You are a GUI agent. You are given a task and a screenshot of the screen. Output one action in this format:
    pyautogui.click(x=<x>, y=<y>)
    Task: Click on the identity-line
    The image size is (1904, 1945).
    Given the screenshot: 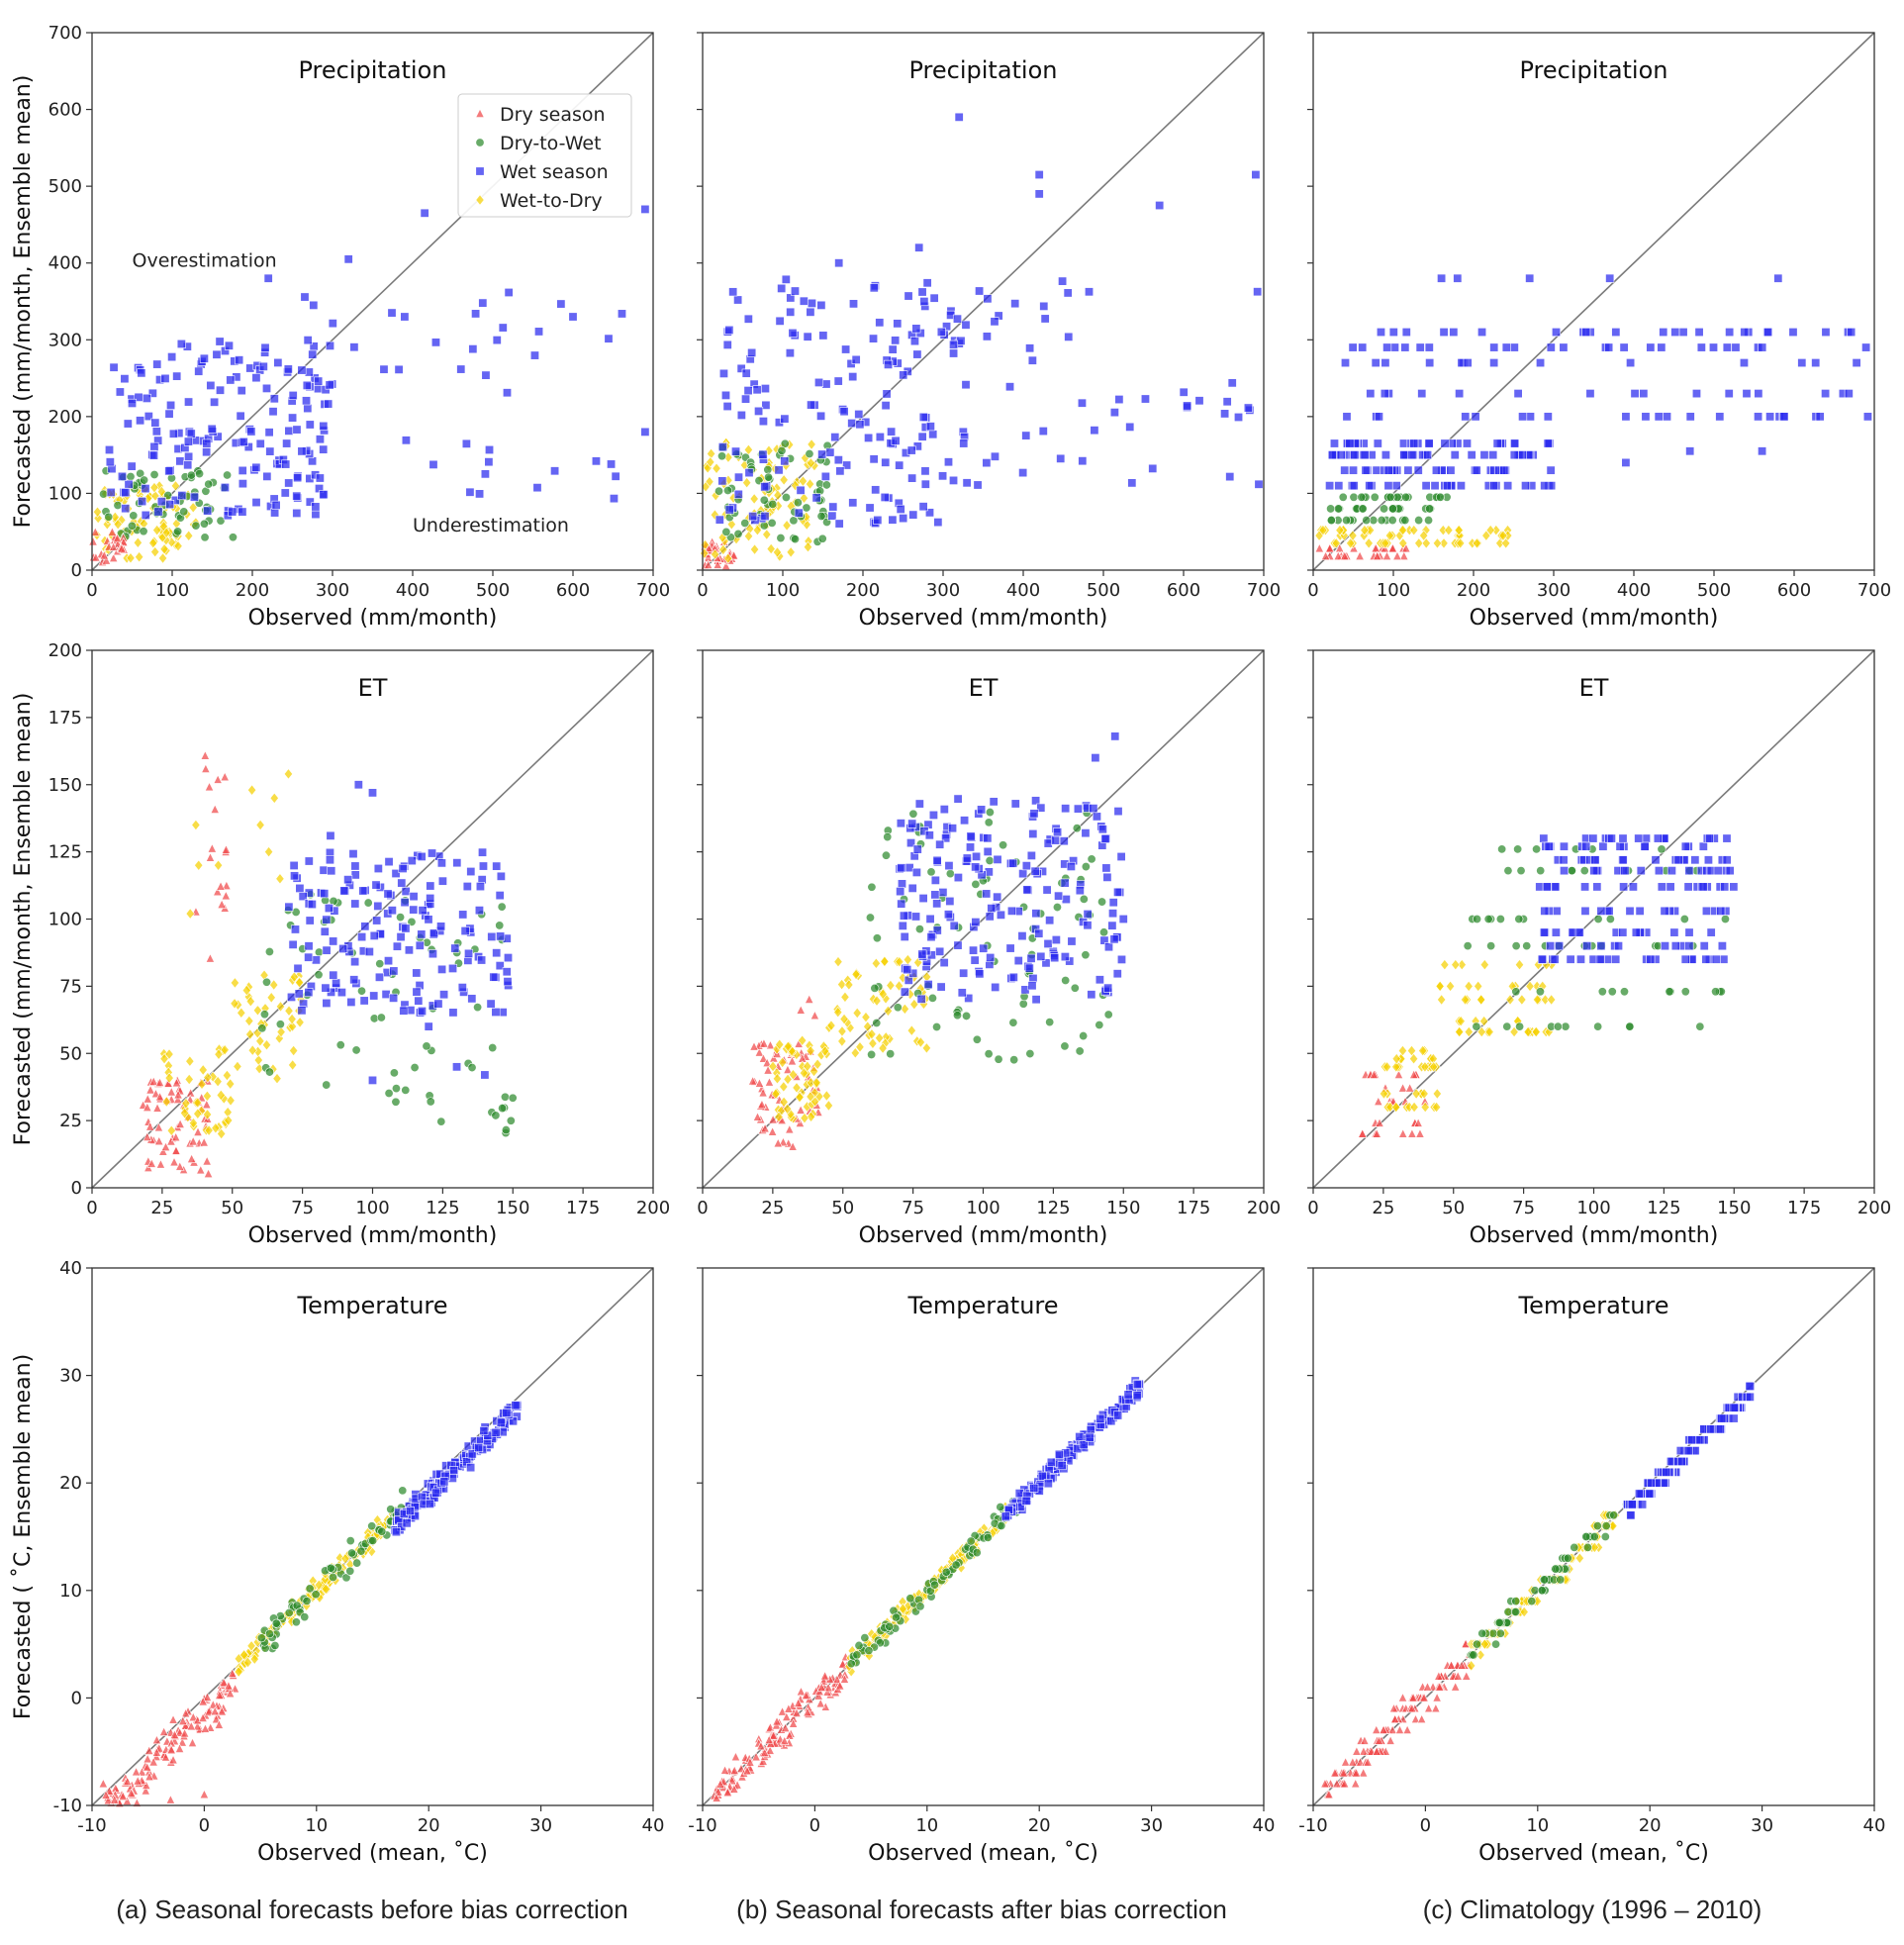 What is the action you would take?
    pyautogui.click(x=1593, y=919)
    